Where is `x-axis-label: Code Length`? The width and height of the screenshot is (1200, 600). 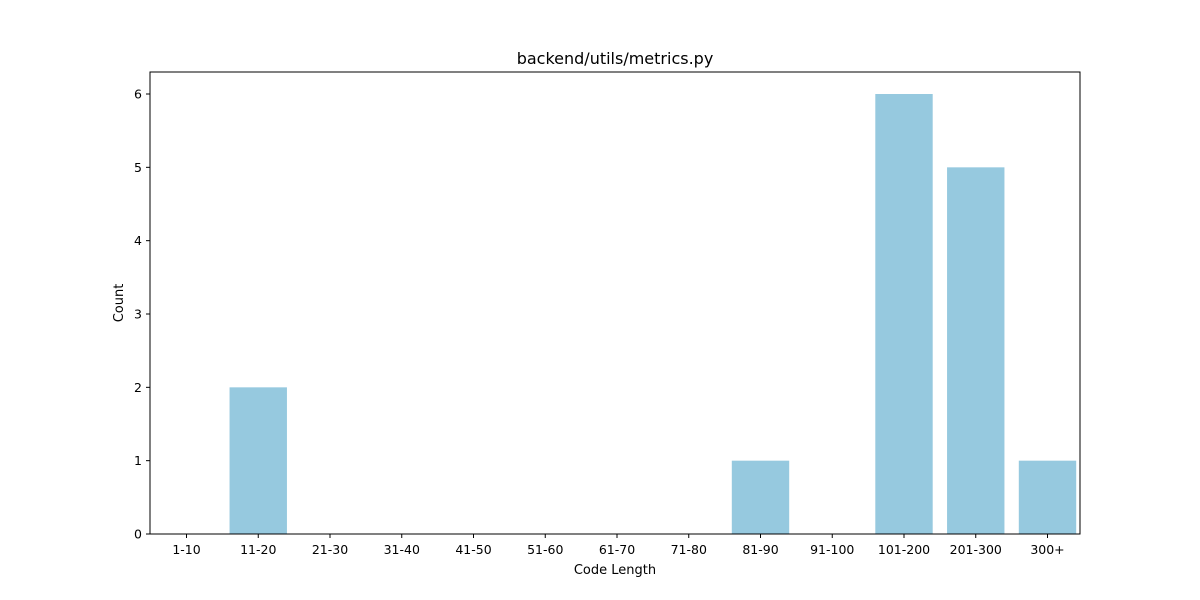 x-axis-label: Code Length is located at coordinates (615, 570).